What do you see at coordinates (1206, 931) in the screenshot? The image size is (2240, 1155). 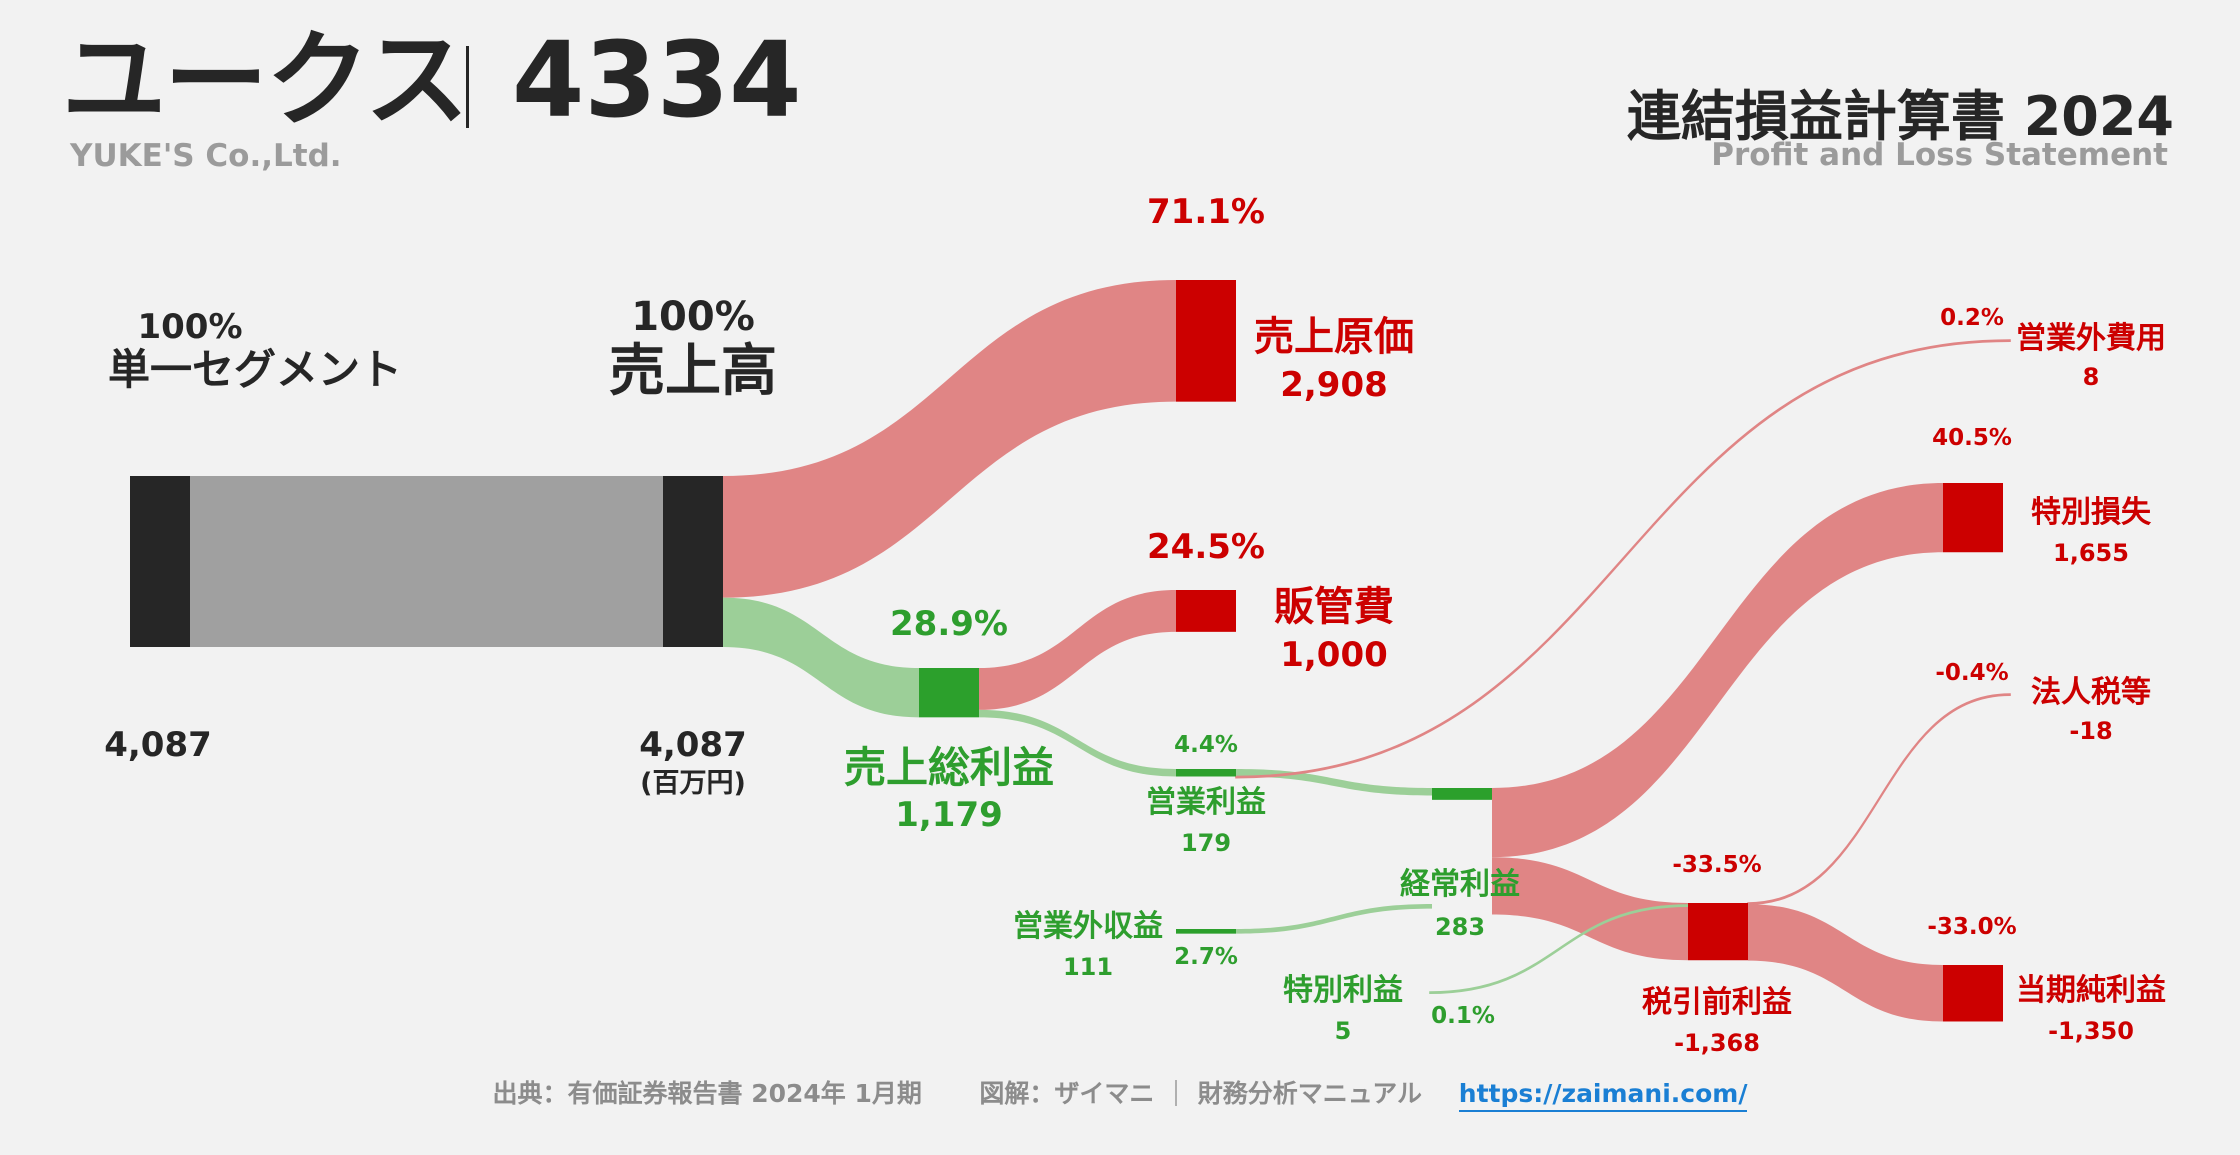 I see `bar-nonop_inc` at bounding box center [1206, 931].